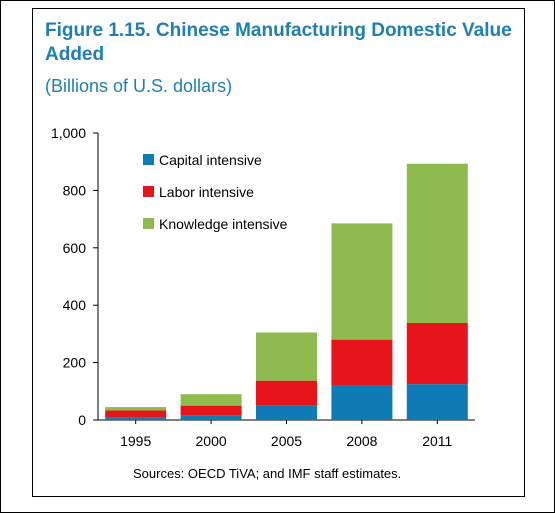  I want to click on y-tick-label: 400, so click(75, 305).